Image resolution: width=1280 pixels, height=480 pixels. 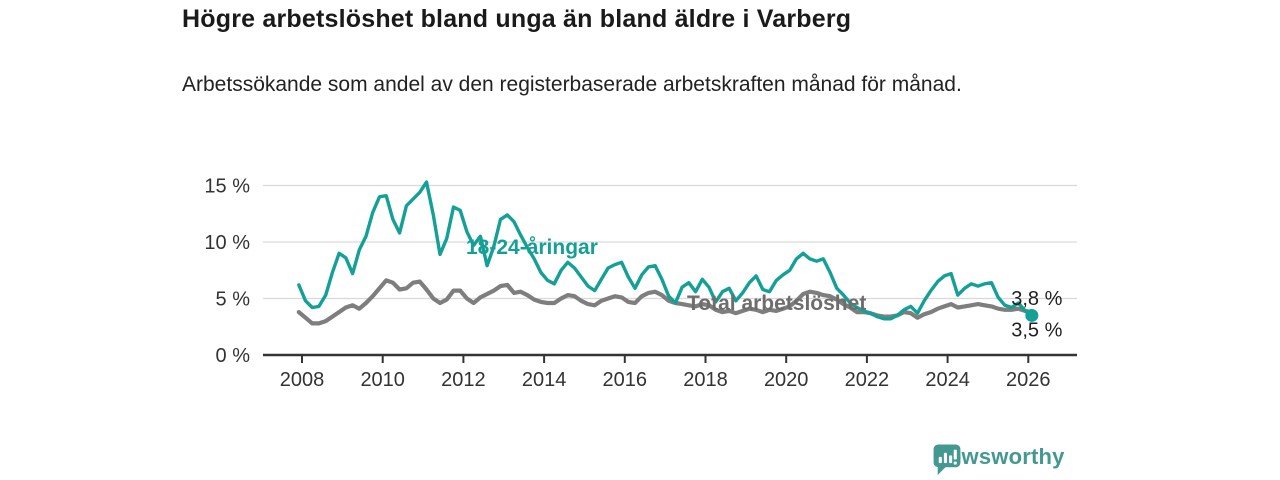 What do you see at coordinates (1028, 380) in the screenshot?
I see `x-tick-label-2026: 2026` at bounding box center [1028, 380].